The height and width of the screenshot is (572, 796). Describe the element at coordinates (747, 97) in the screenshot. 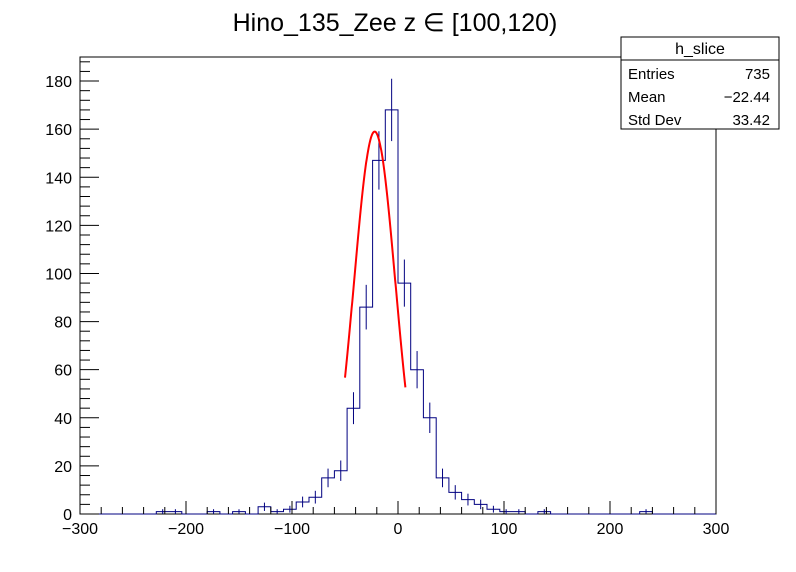

I see `stats-mean-value: −22.44` at that location.